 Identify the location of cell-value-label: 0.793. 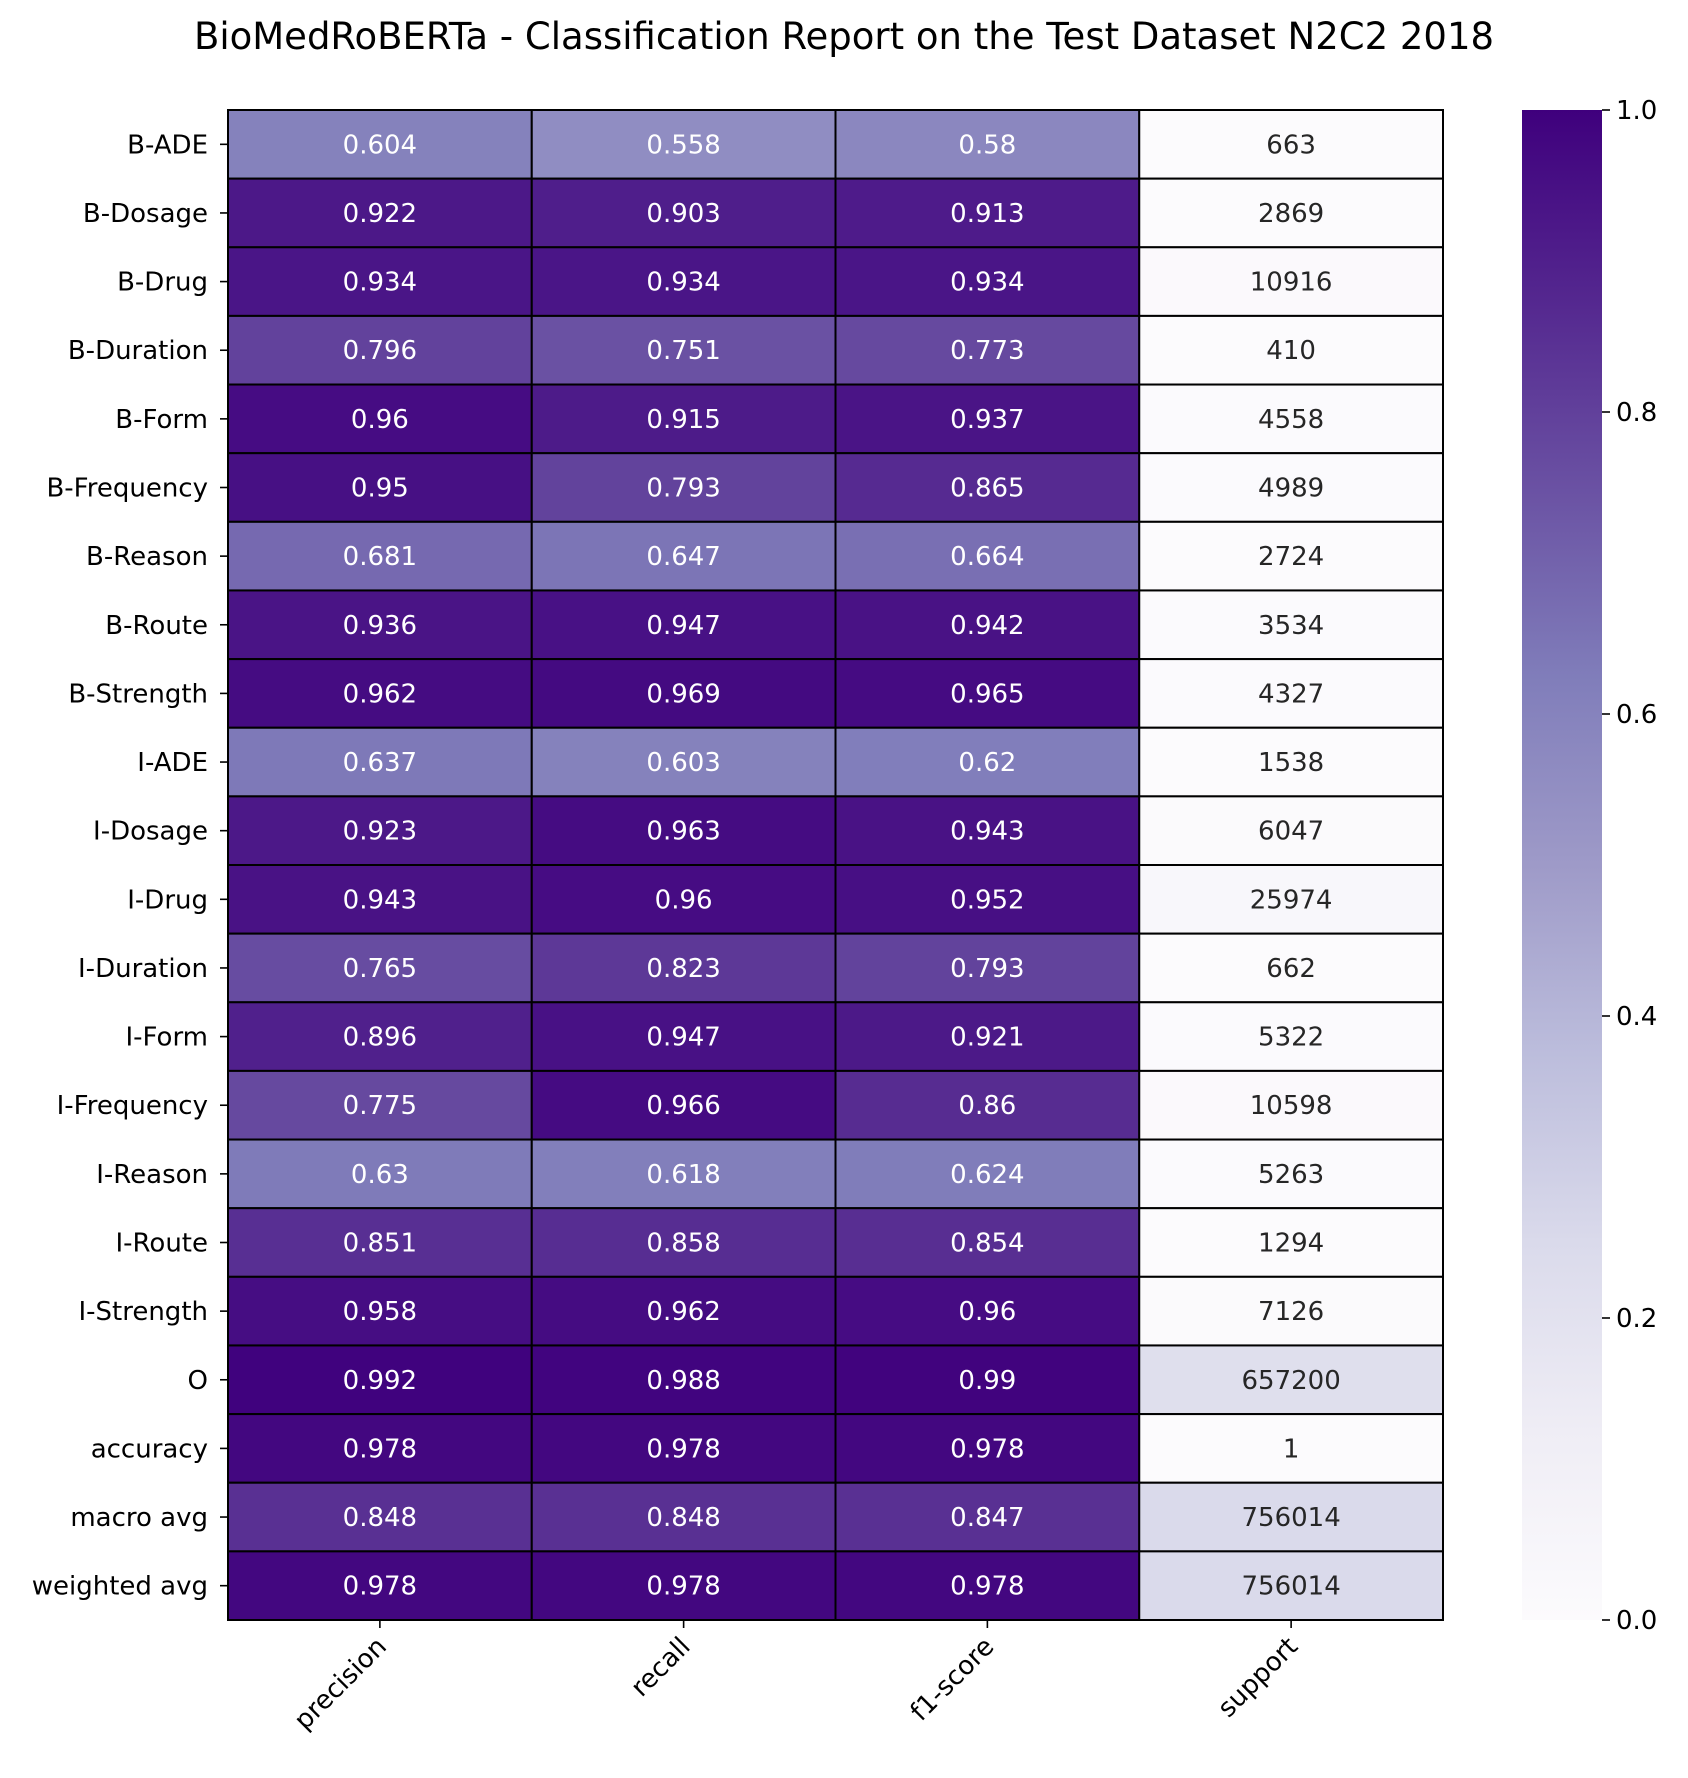
(987, 969).